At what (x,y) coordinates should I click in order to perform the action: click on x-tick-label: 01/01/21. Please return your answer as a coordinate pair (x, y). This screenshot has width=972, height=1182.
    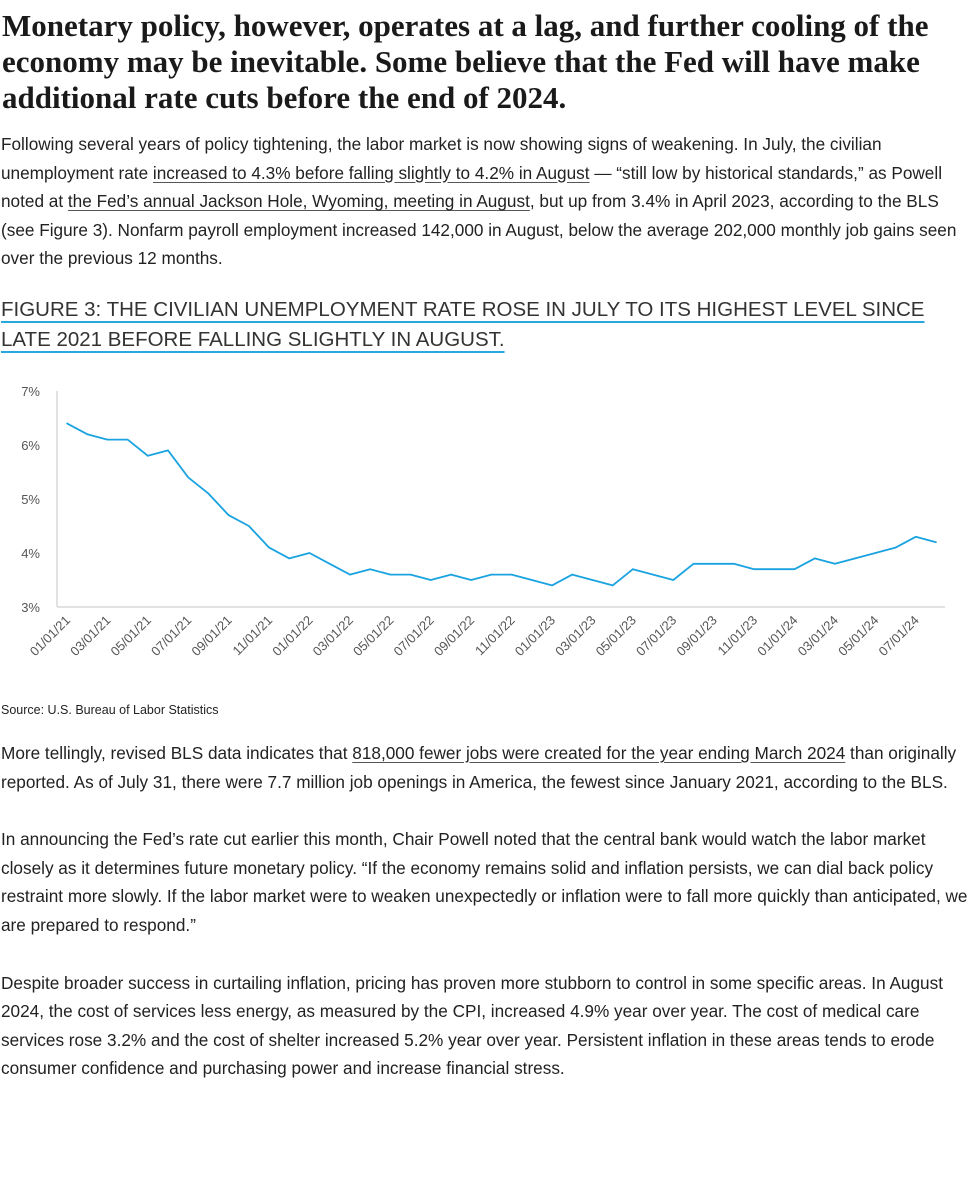
    Looking at the image, I should click on (50, 635).